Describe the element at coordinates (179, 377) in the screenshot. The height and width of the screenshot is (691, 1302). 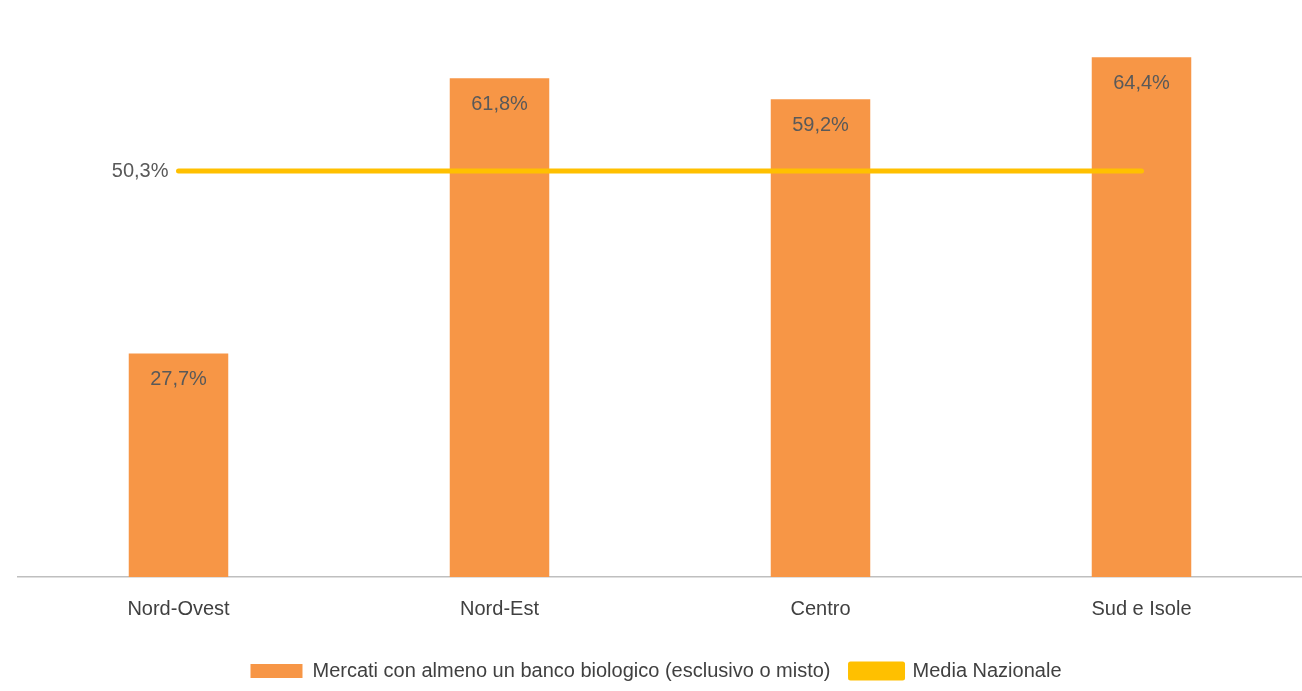
I see `data-label: 27,7%` at that location.